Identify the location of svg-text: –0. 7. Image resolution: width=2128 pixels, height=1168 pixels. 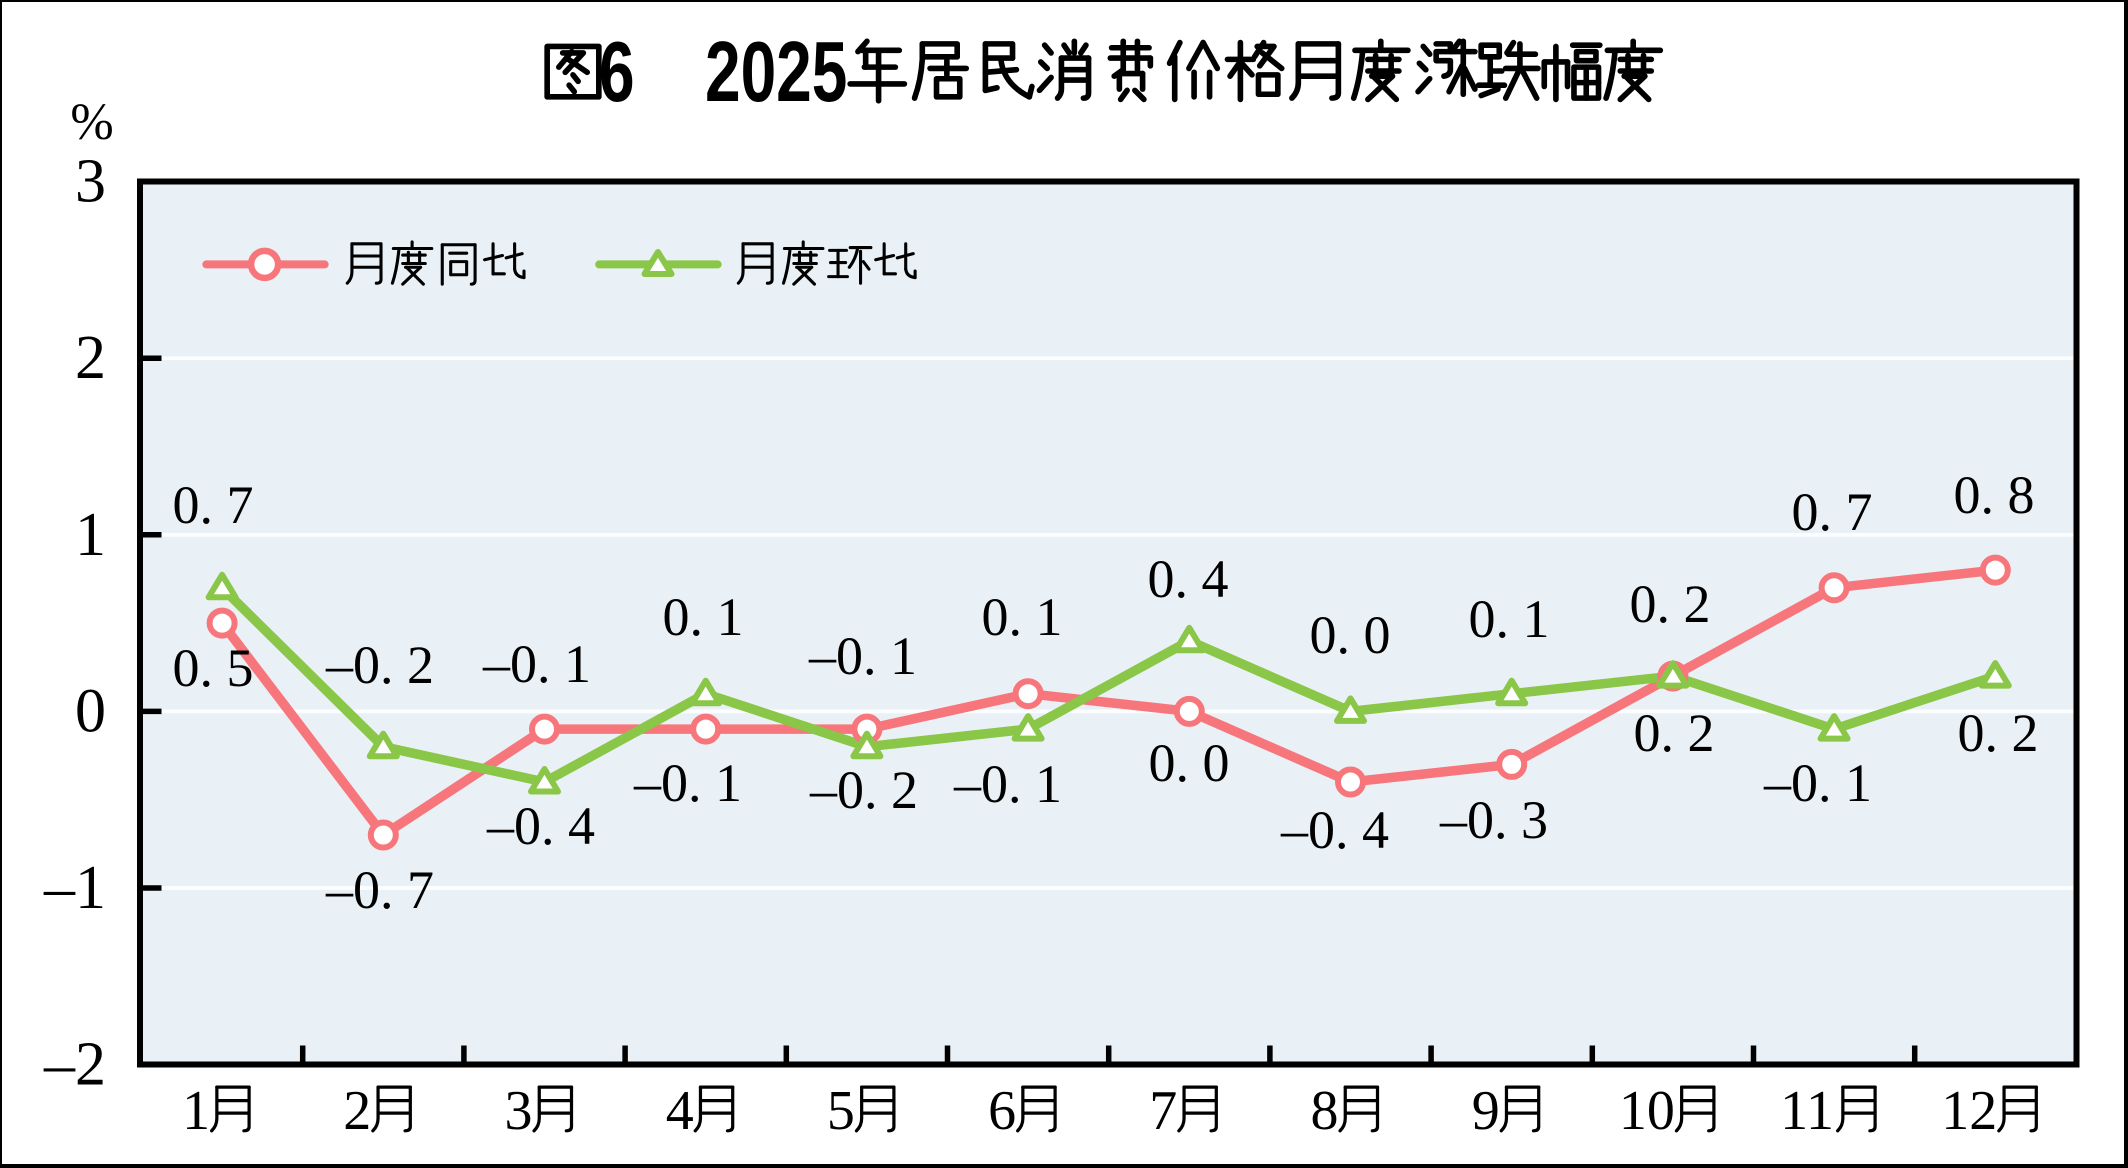
(379, 890).